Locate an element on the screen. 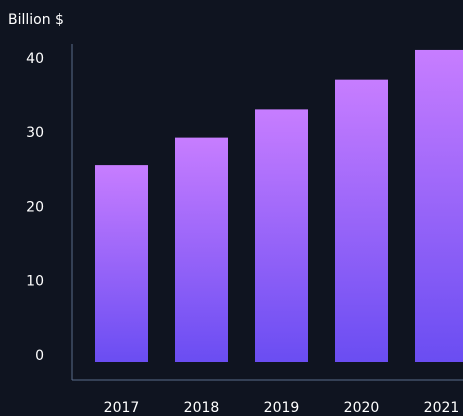  x-tick-labels: 2017 2018 2019 2020 2021 is located at coordinates (282, 408).